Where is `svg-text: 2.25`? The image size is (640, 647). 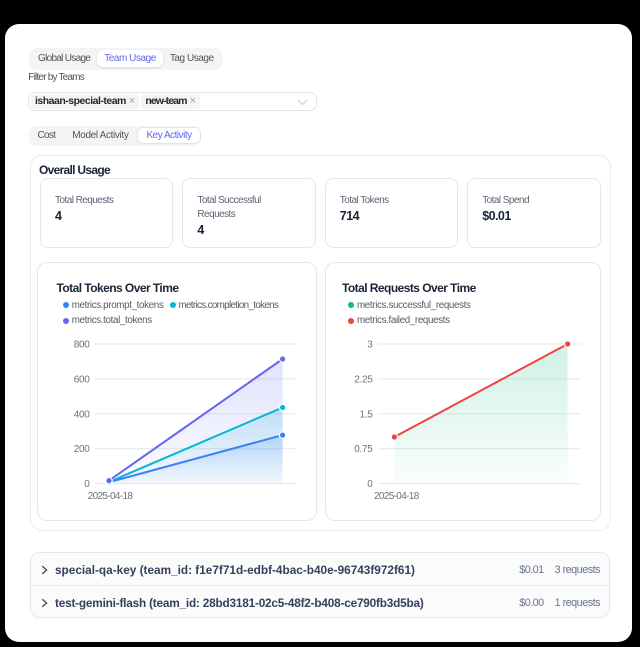 svg-text: 2.25 is located at coordinates (363, 379).